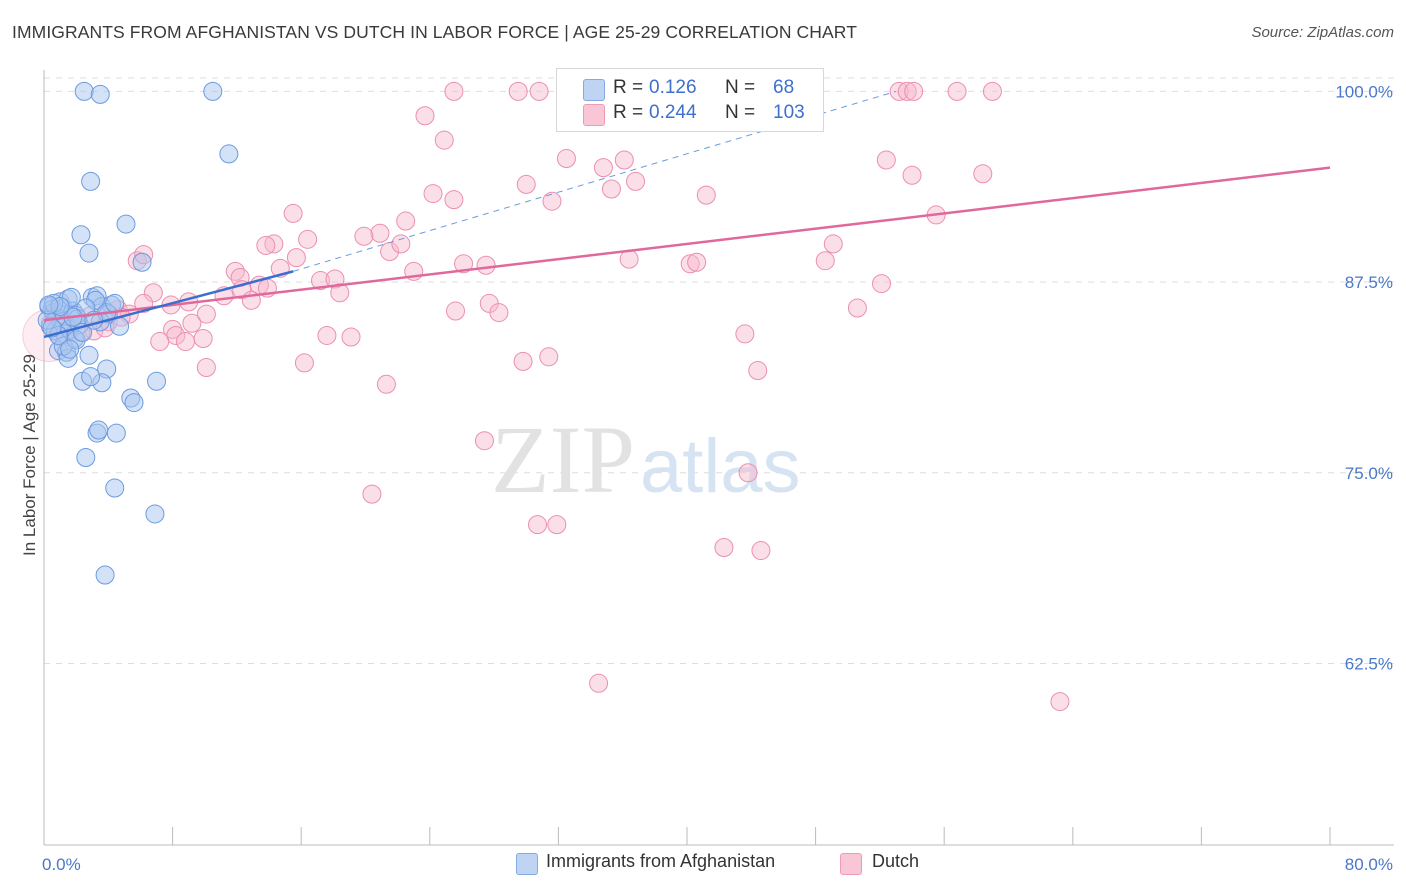 The width and height of the screenshot is (1406, 892). What do you see at coordinates (784, 87) in the screenshot?
I see `legend-n-value-blue: 68` at bounding box center [784, 87].